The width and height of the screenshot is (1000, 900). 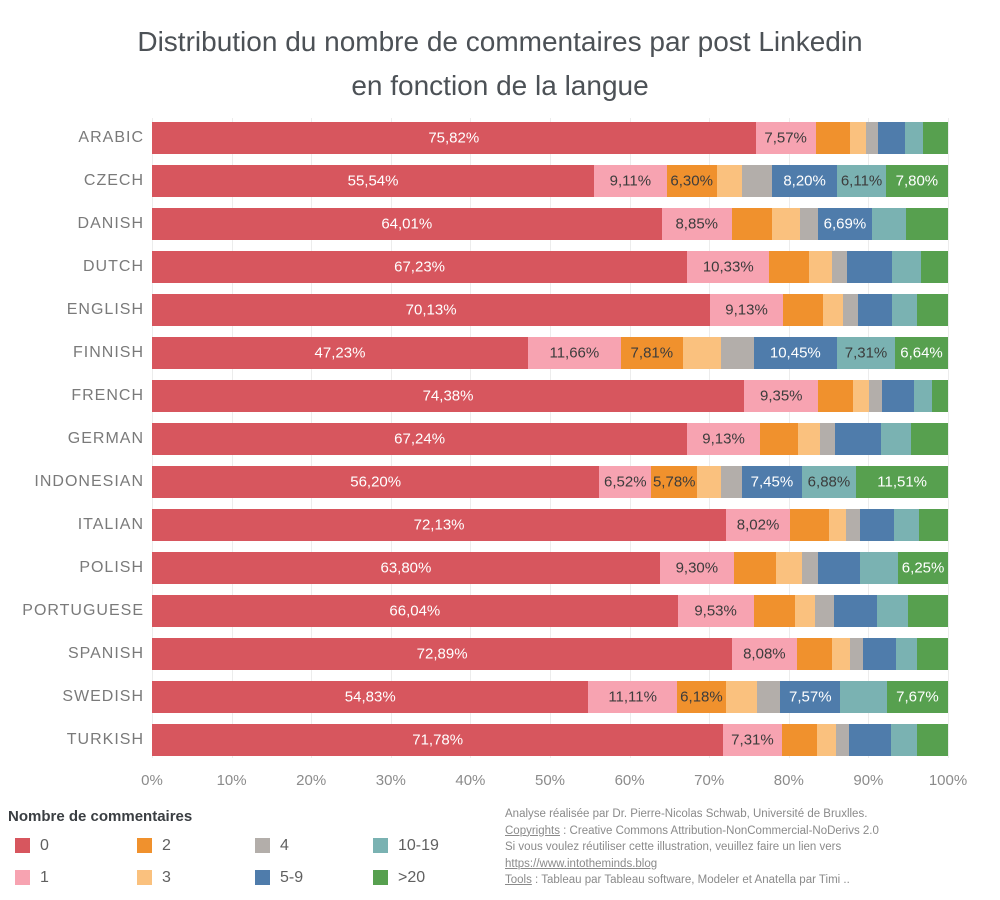 What do you see at coordinates (795, 353) in the screenshot?
I see `segment-5-9: 10,45%` at bounding box center [795, 353].